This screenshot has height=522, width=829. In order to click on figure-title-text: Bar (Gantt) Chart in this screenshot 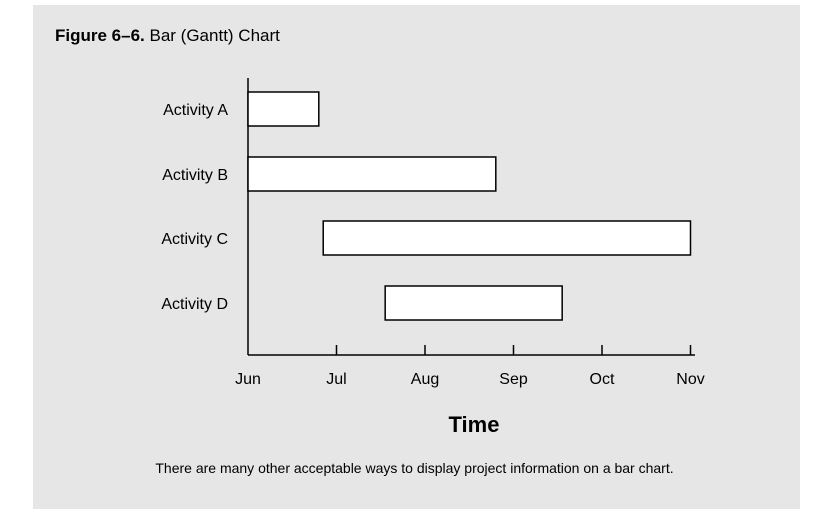, I will do `click(214, 35)`.